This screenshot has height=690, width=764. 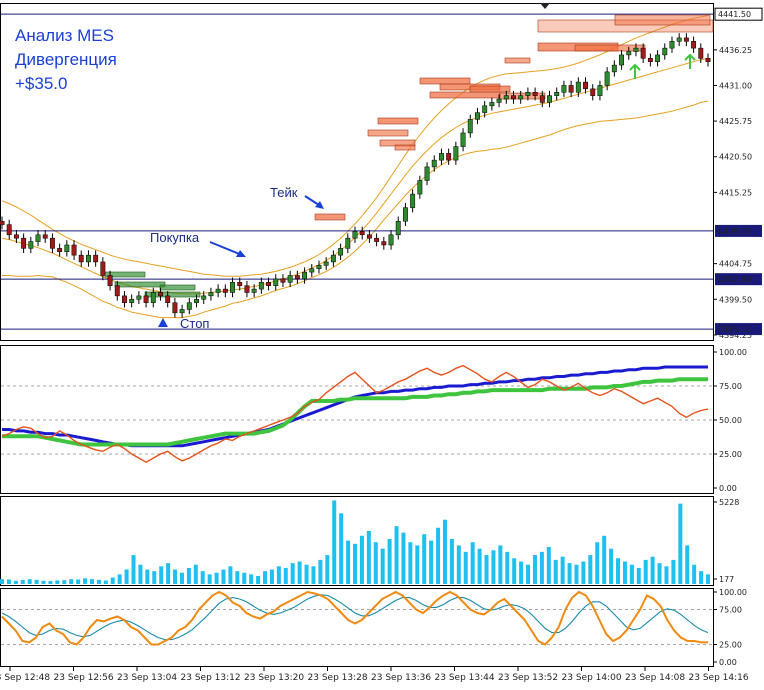 I want to click on take-profit-label: Тейк, so click(x=284, y=192).